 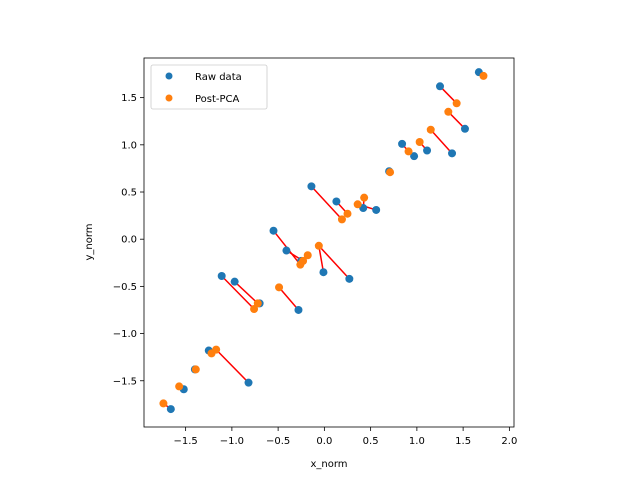 I want to click on x-tick-label: 1.5, so click(x=463, y=441).